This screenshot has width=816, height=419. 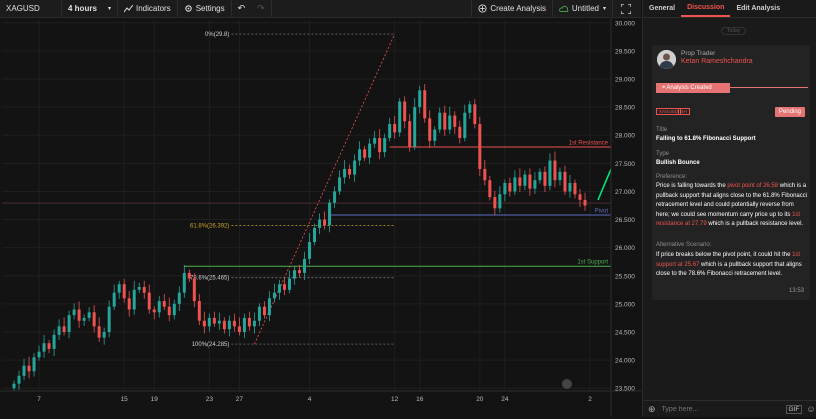 I want to click on chevron-down-icon: ▾, so click(x=604, y=9).